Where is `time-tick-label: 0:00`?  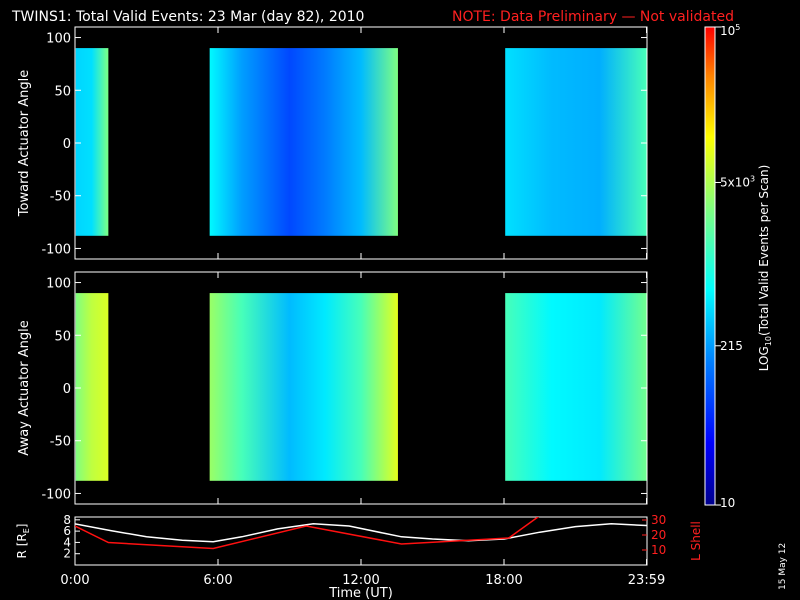 time-tick-label: 0:00 is located at coordinates (74, 580).